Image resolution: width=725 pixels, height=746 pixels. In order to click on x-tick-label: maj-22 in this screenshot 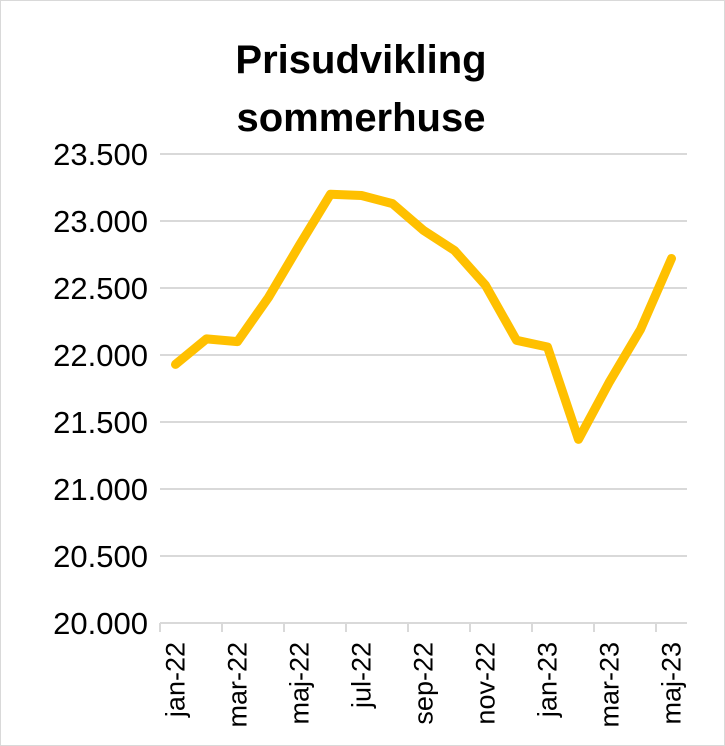, I will do `click(300, 683)`.